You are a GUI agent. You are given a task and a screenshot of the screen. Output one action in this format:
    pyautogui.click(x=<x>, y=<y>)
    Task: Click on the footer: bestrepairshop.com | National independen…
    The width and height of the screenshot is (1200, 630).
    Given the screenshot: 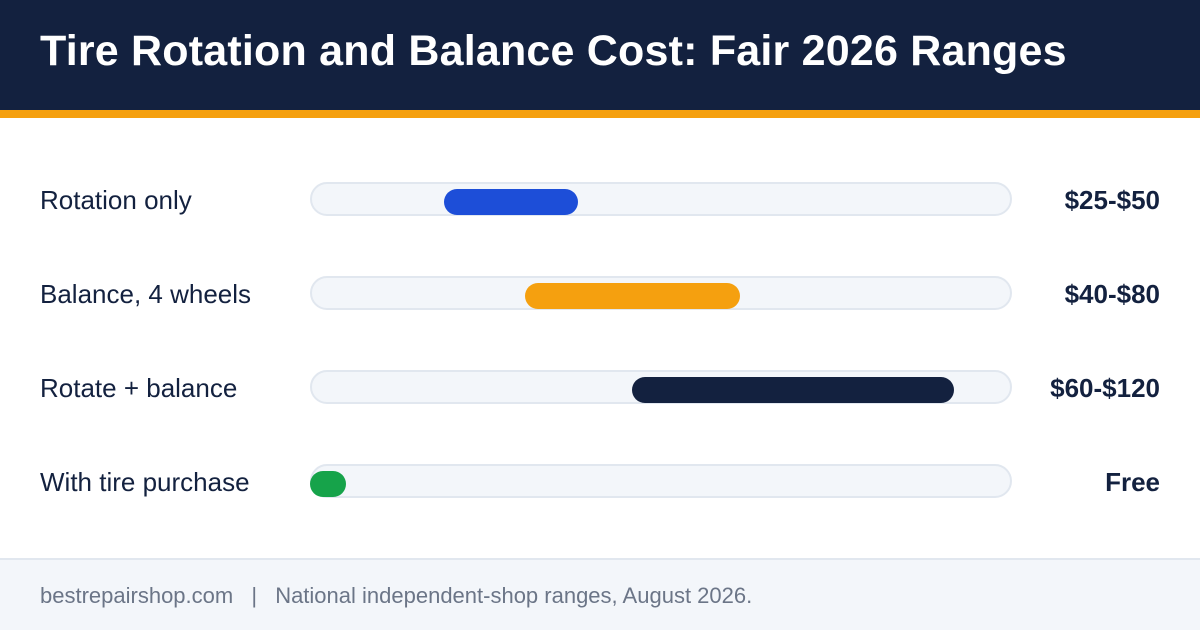 What is the action you would take?
    pyautogui.click(x=600, y=594)
    